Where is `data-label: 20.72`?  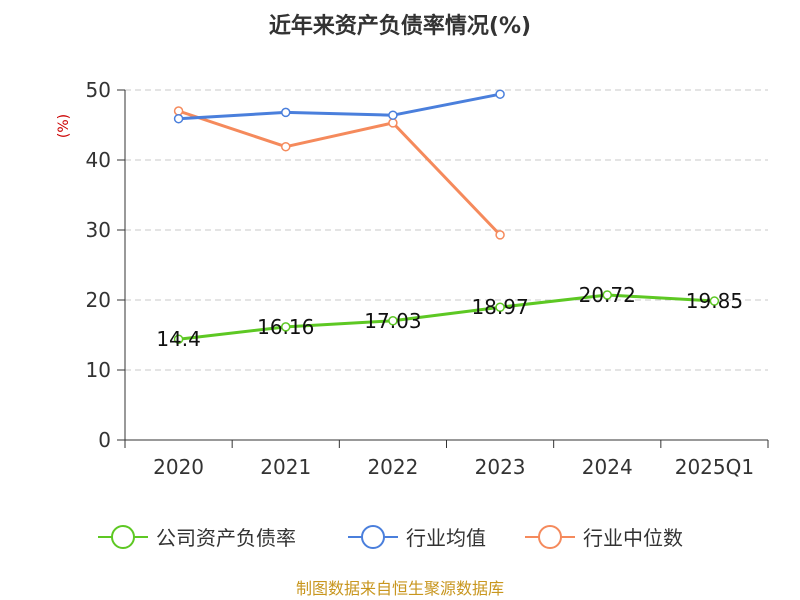 data-label: 20.72 is located at coordinates (607, 295).